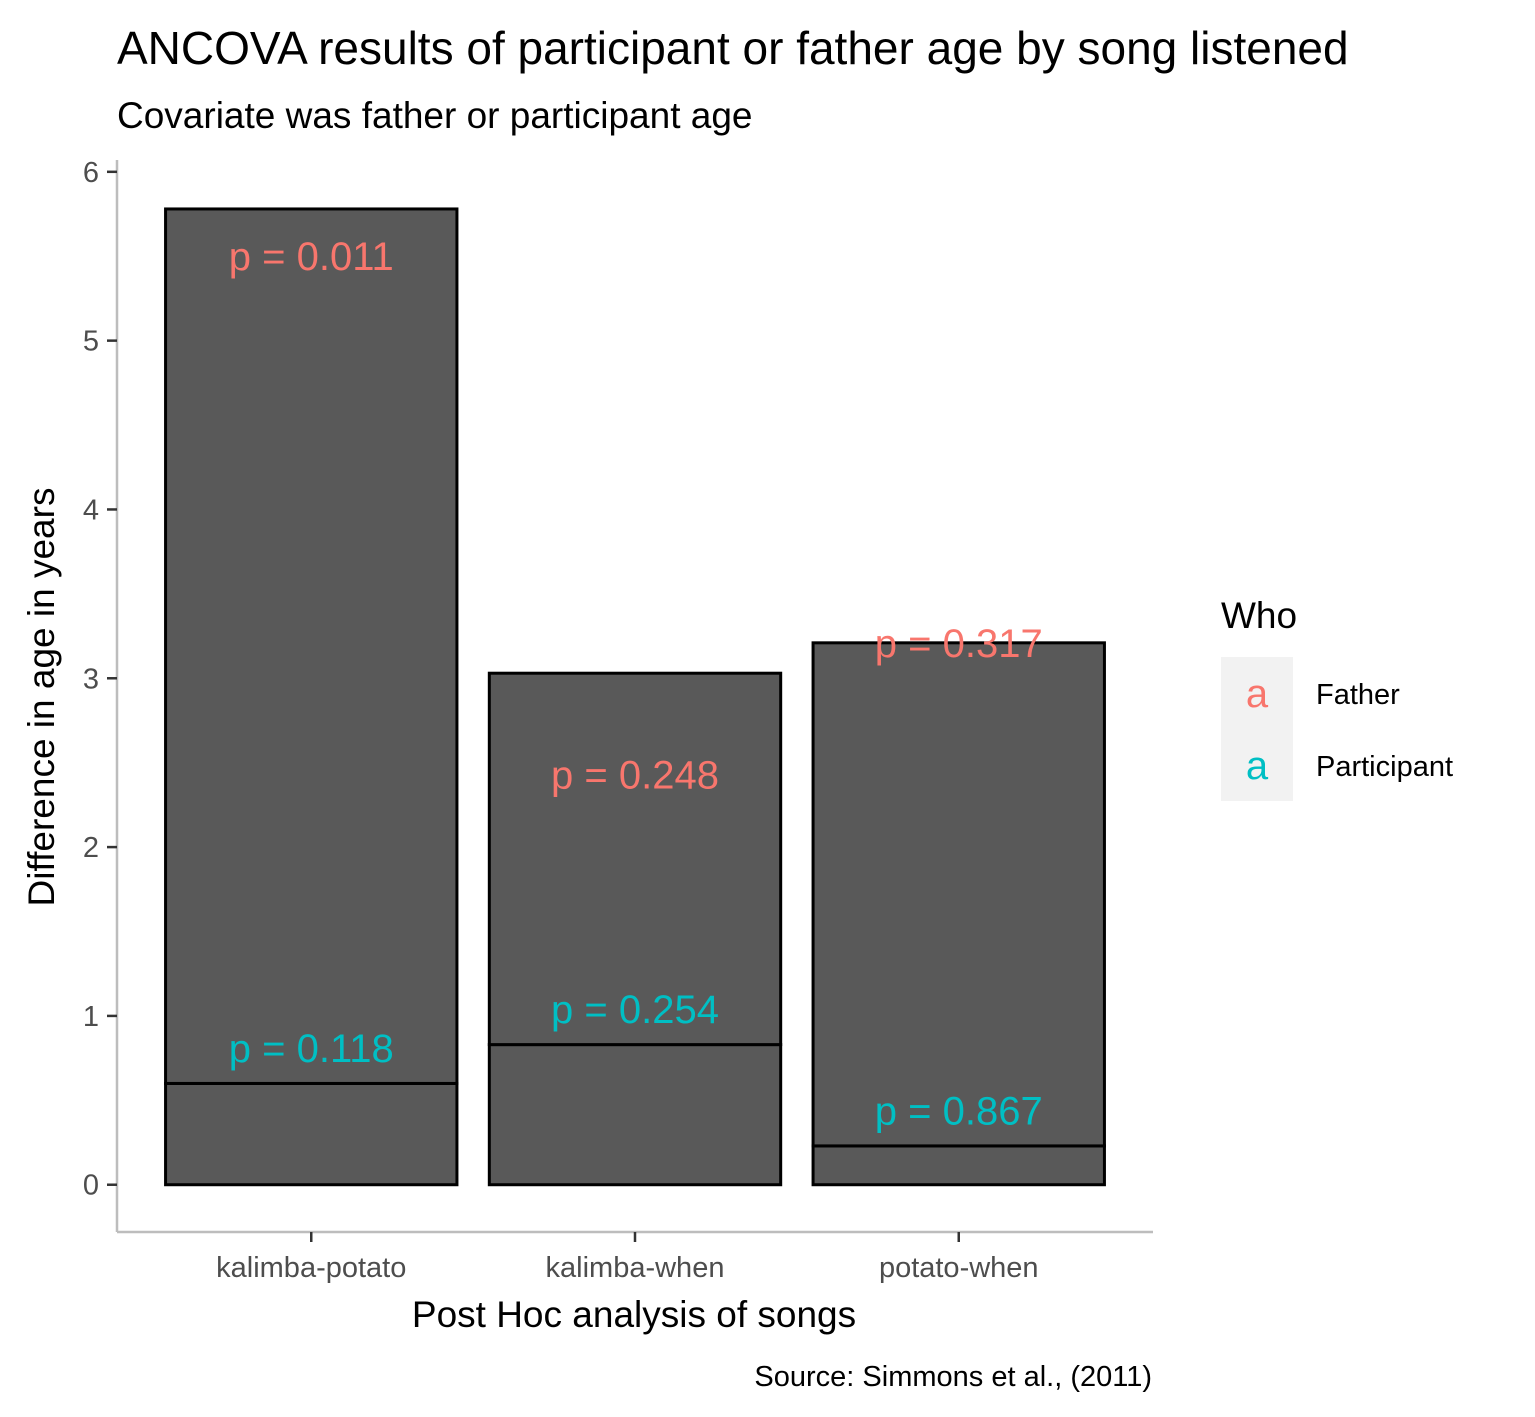 This screenshot has height=1417, width=1535. Describe the element at coordinates (91, 173) in the screenshot. I see `y-tick-label-6: 6` at that location.